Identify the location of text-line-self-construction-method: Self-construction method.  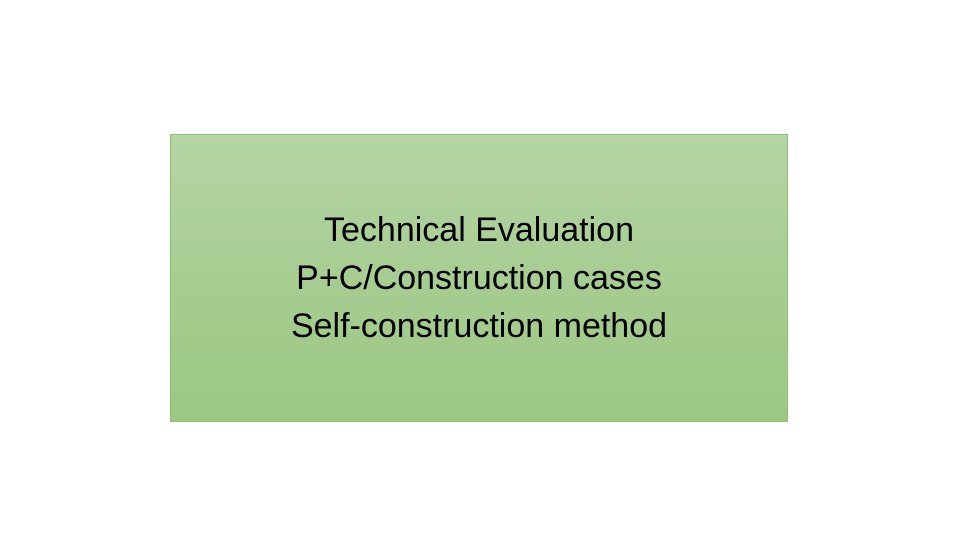
(479, 326).